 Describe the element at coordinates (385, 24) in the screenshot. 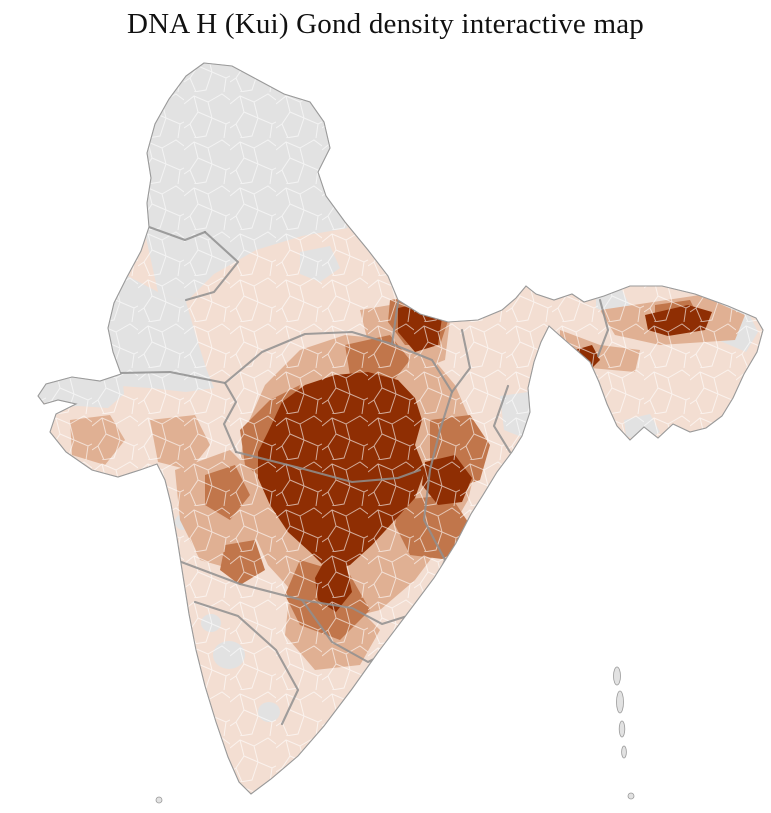

I see `map-title: DNA H (Kui) Gond density interactive map` at that location.